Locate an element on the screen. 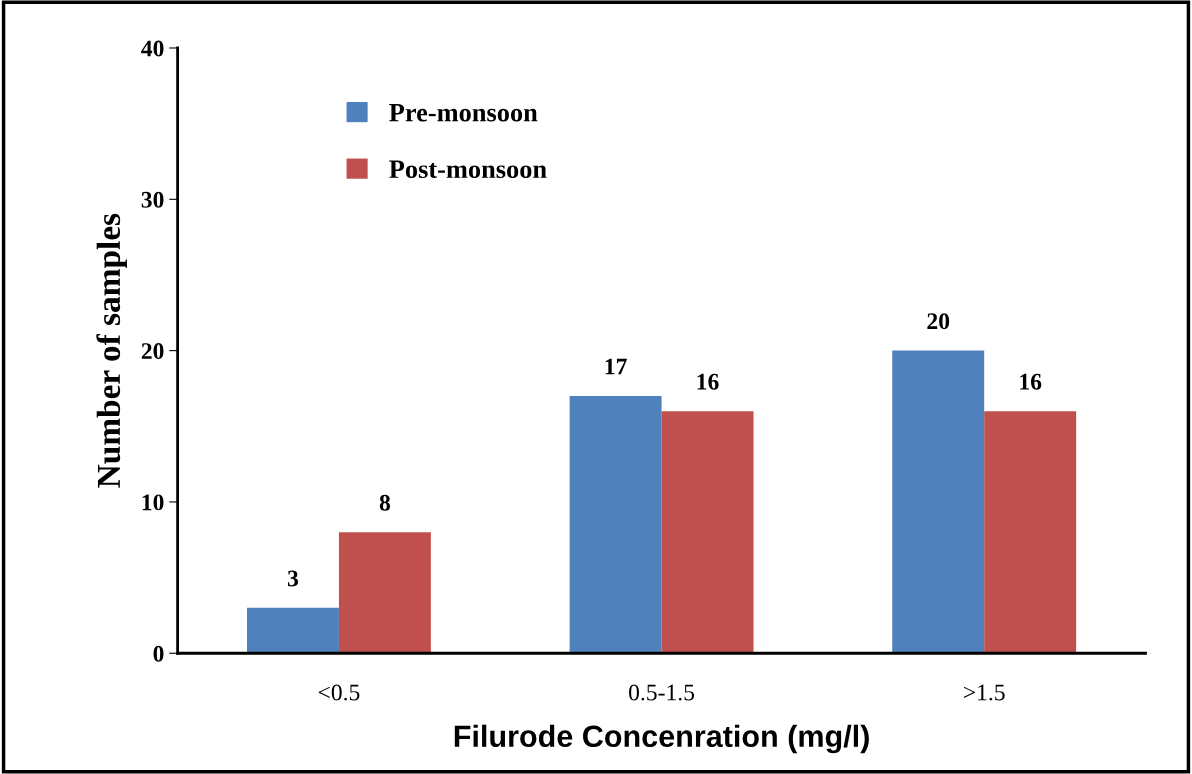 Image resolution: width=1192 pixels, height=774 pixels. legend-label: Post-monsoon is located at coordinates (468, 169).